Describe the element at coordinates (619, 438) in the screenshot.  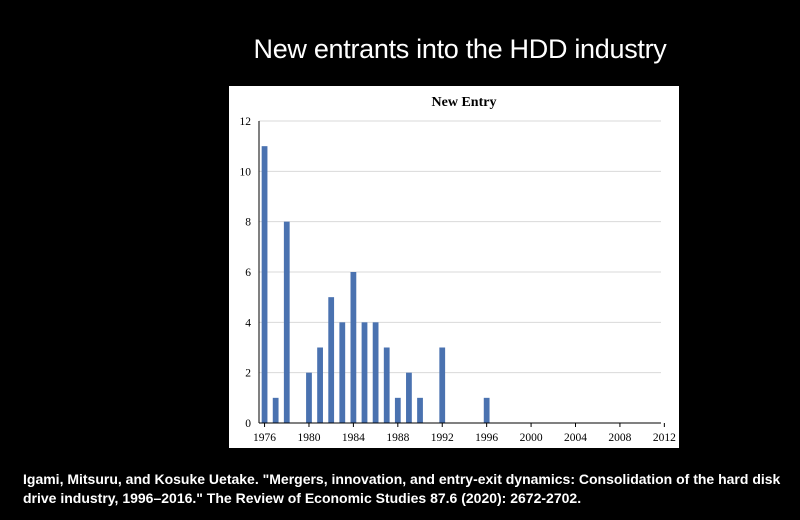
I see `x-tick-label: 2008` at that location.